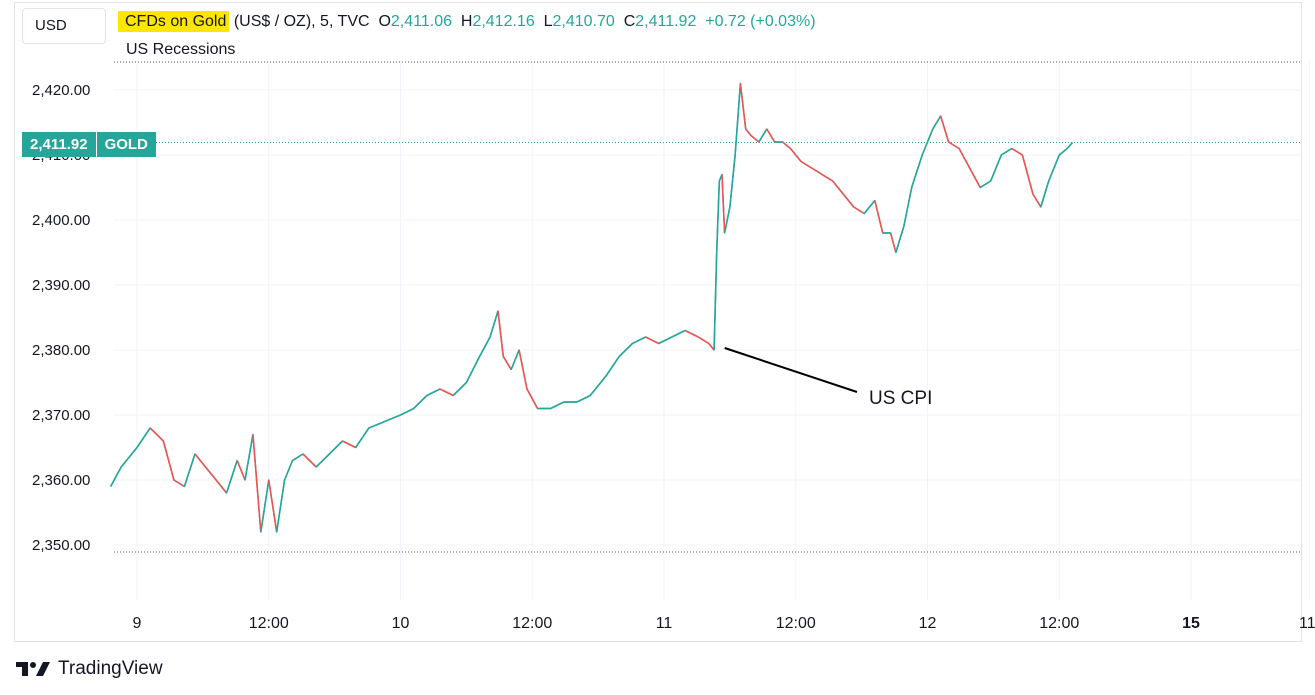 This screenshot has height=695, width=1315. I want to click on open-value: 2,411.06, so click(421, 21).